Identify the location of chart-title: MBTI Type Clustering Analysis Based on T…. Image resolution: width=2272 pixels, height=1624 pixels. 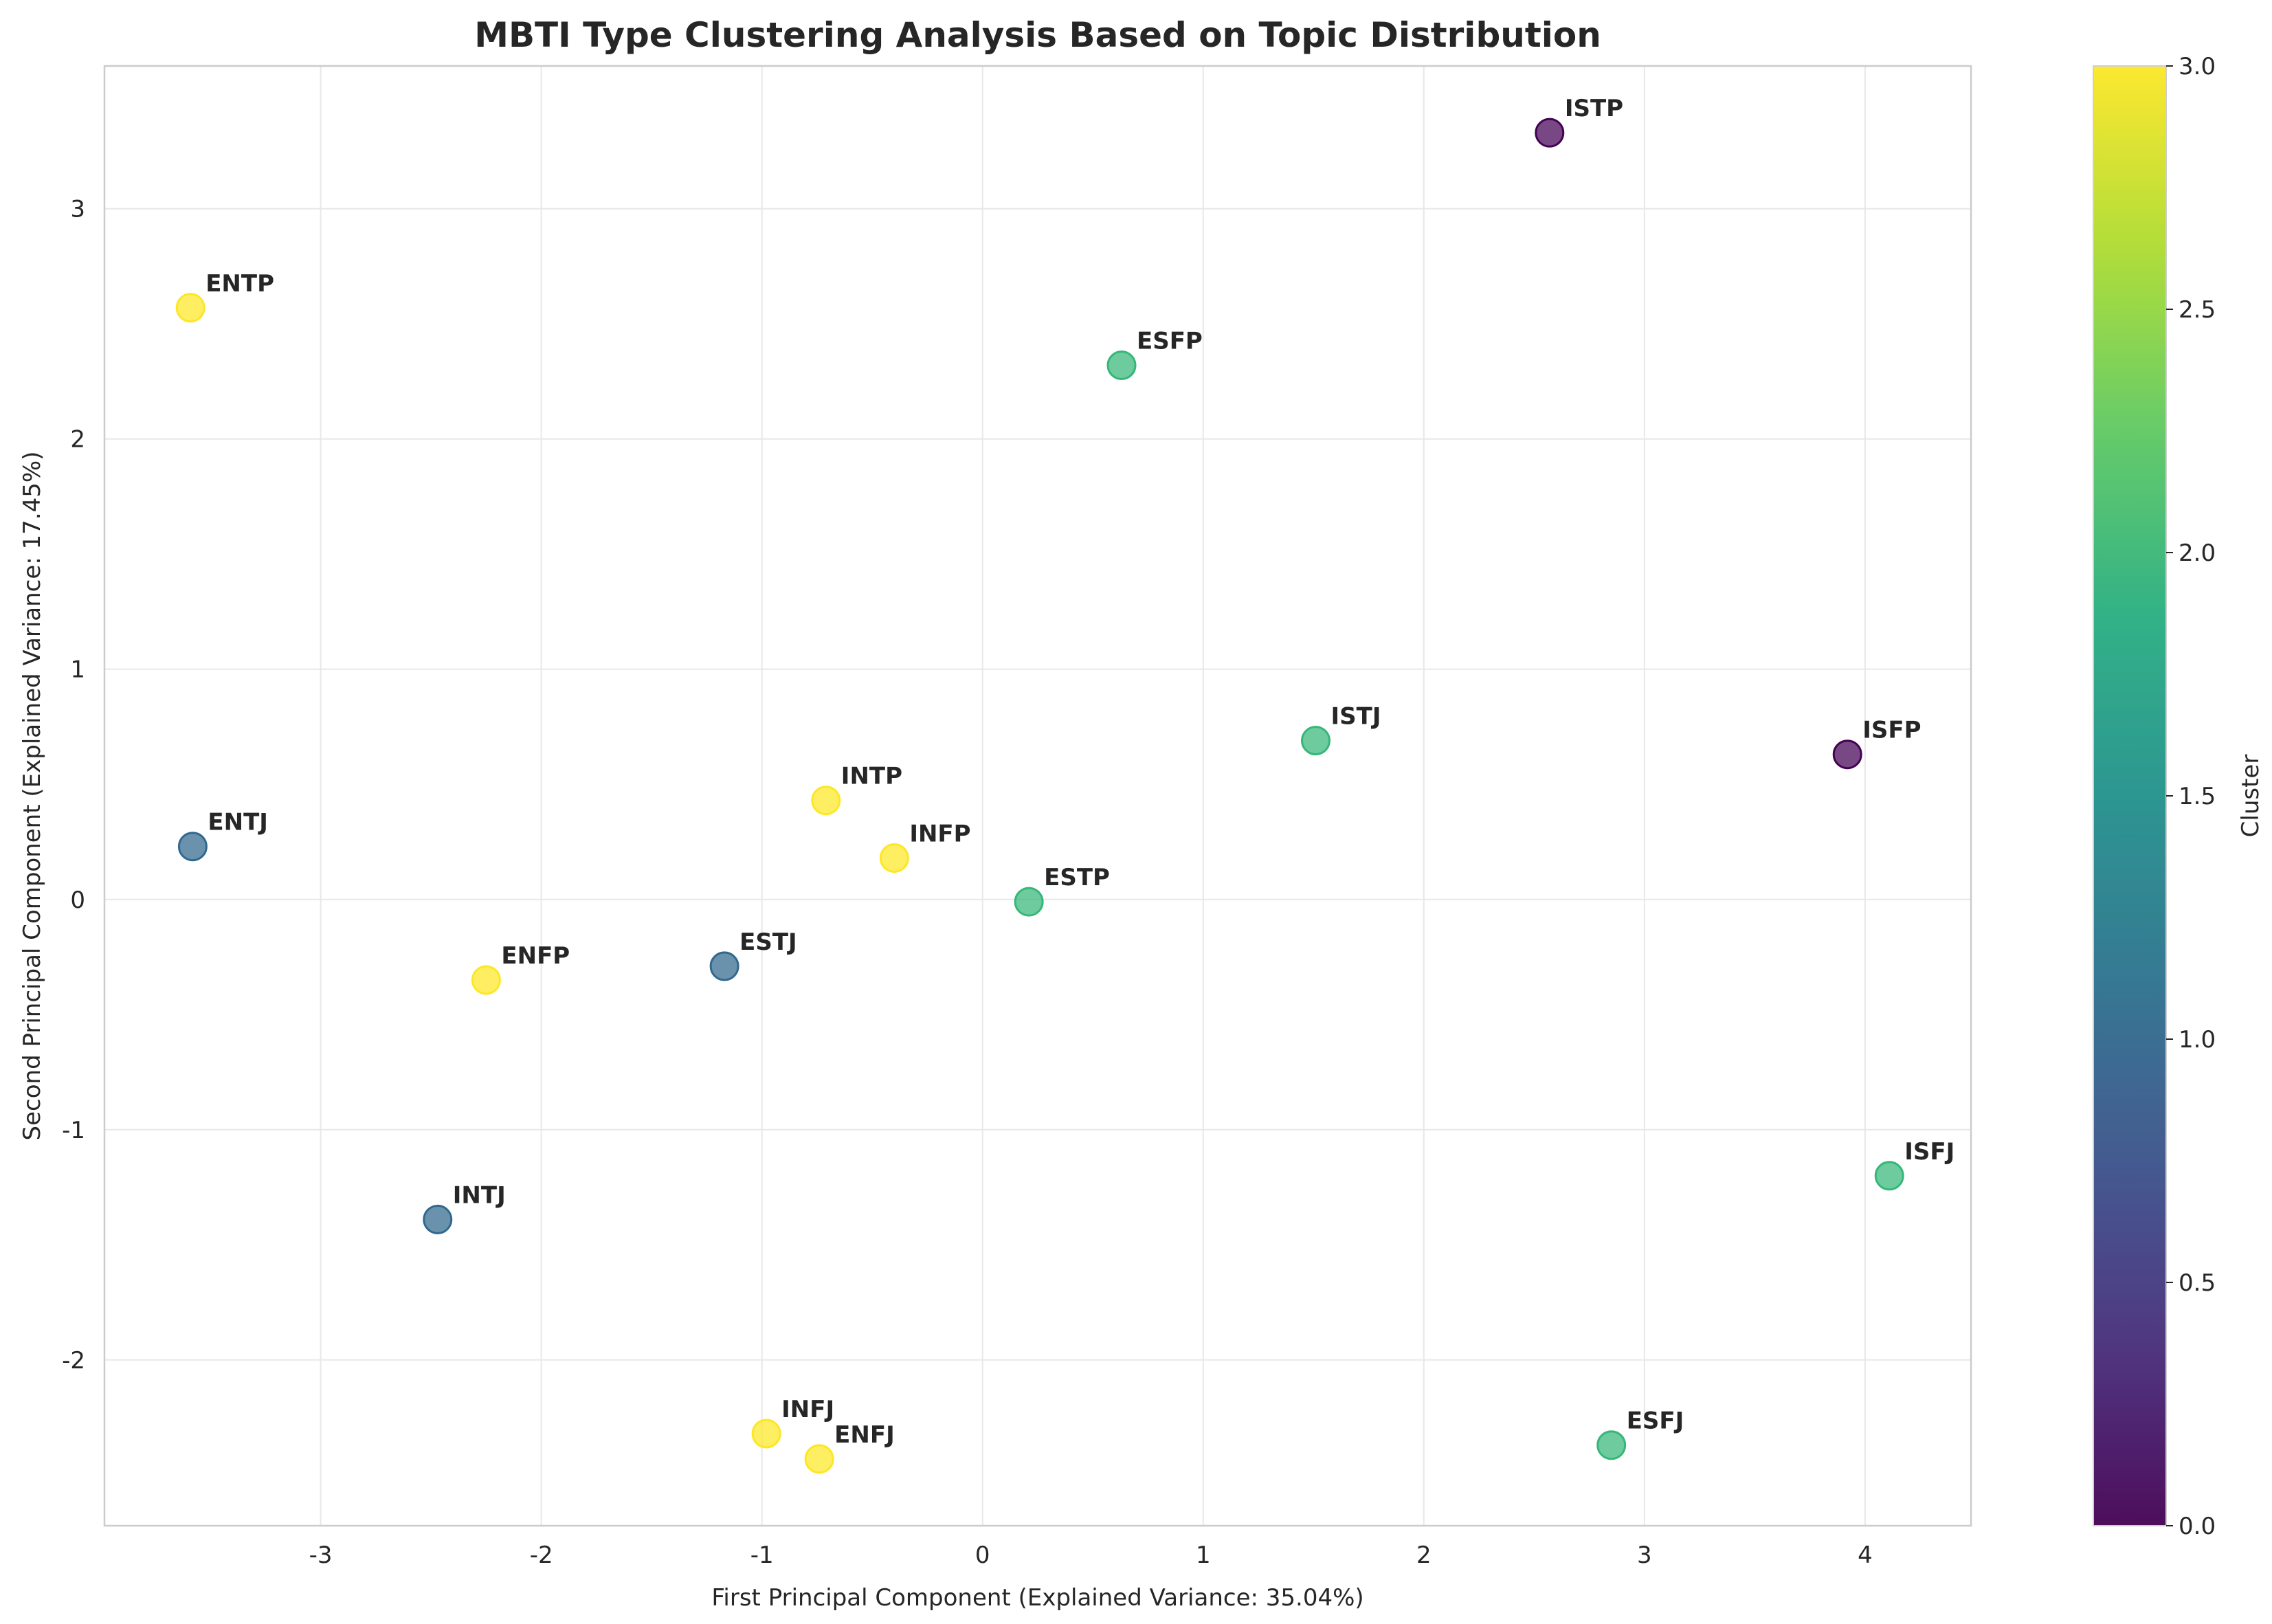
(1037, 35).